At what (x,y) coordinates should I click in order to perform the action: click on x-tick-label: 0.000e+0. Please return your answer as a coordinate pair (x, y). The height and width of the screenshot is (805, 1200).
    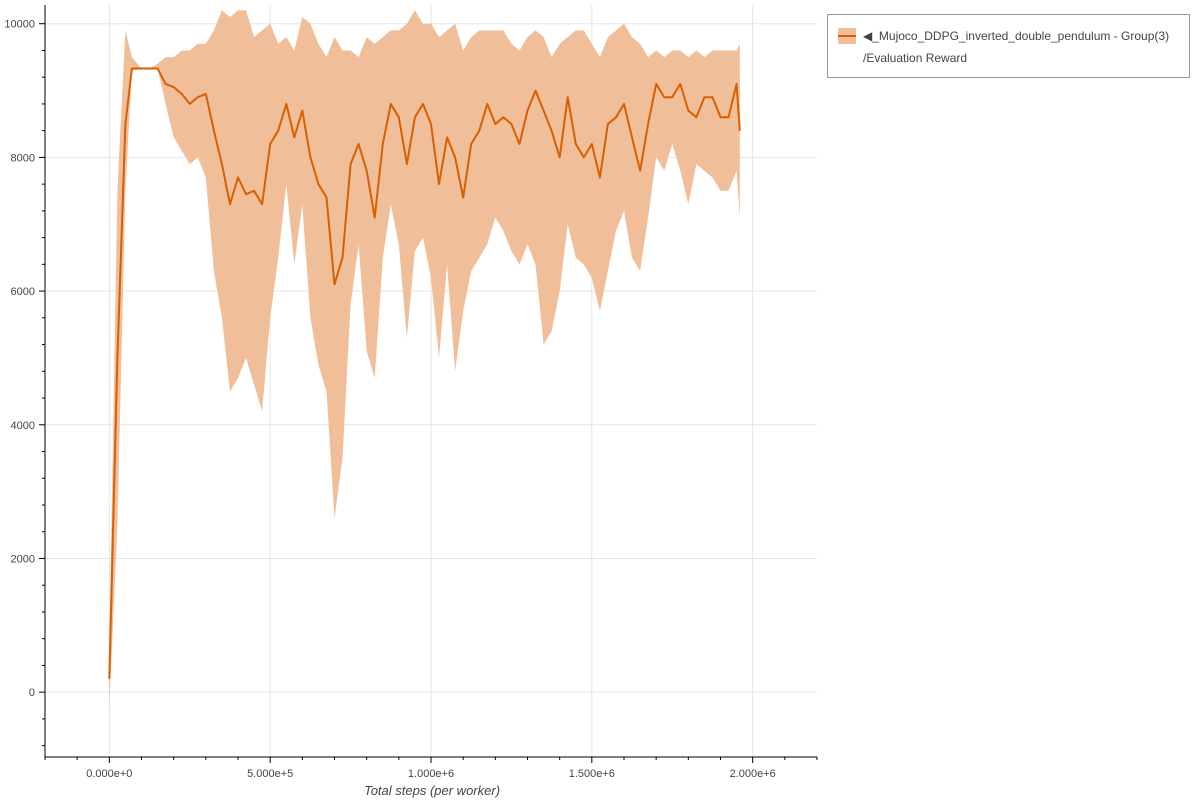
    Looking at the image, I should click on (109, 774).